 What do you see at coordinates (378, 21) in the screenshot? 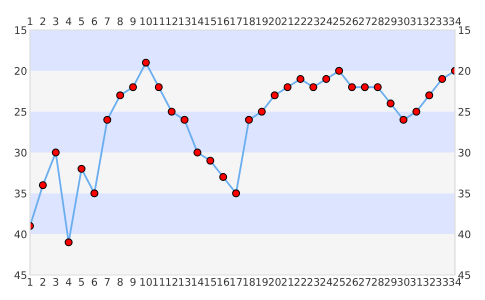
I see `x2-tick-label: 28` at bounding box center [378, 21].